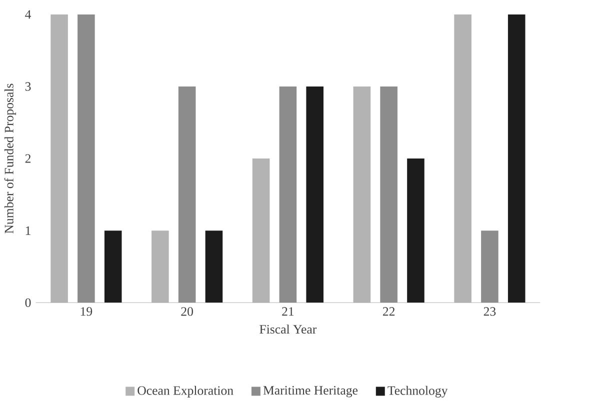 Image resolution: width=605 pixels, height=402 pixels. Describe the element at coordinates (28, 303) in the screenshot. I see `y-tick-label: 0` at that location.